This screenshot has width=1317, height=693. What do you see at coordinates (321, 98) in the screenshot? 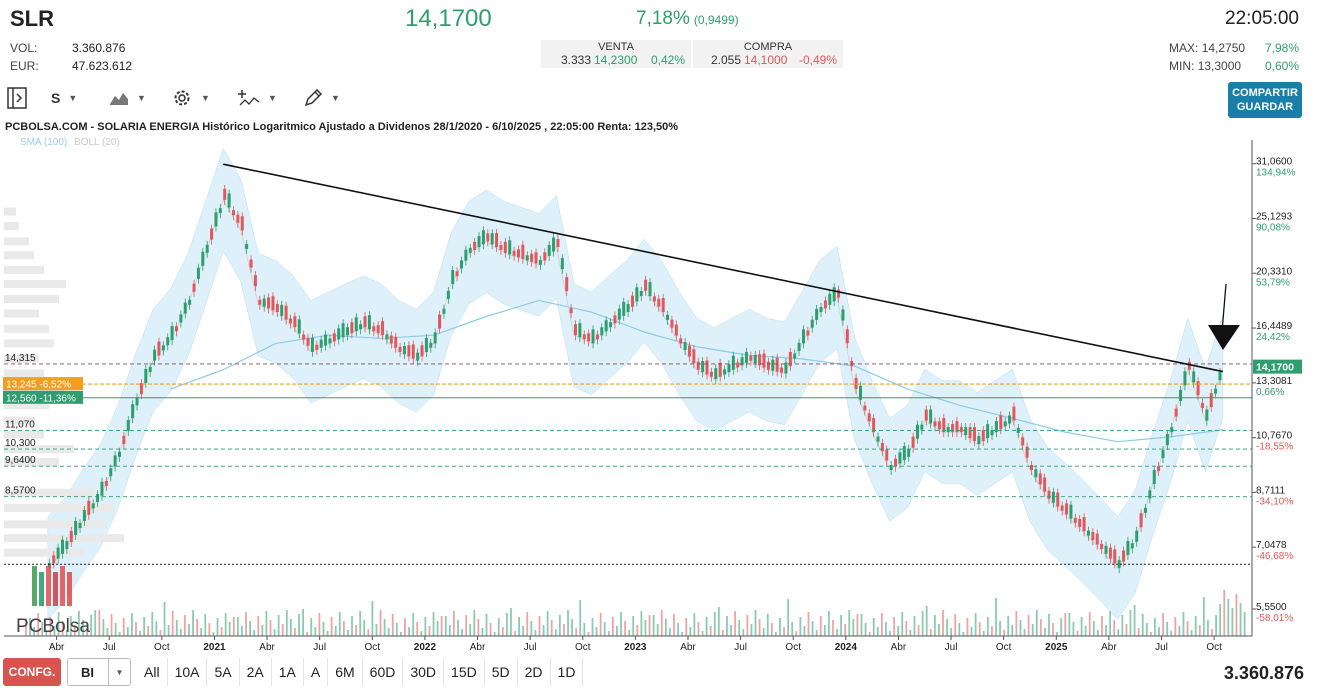
I see `draw-tools-select: ▼` at bounding box center [321, 98].